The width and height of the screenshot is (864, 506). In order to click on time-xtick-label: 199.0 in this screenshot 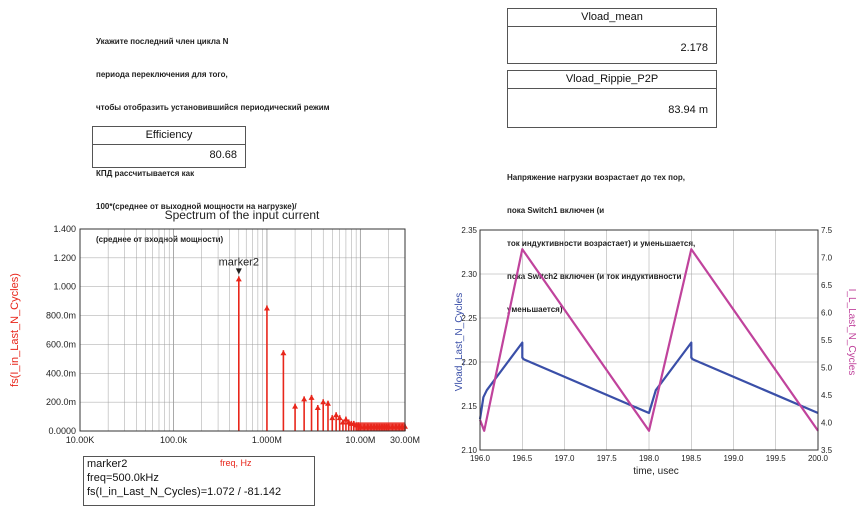, I will do `click(733, 458)`.